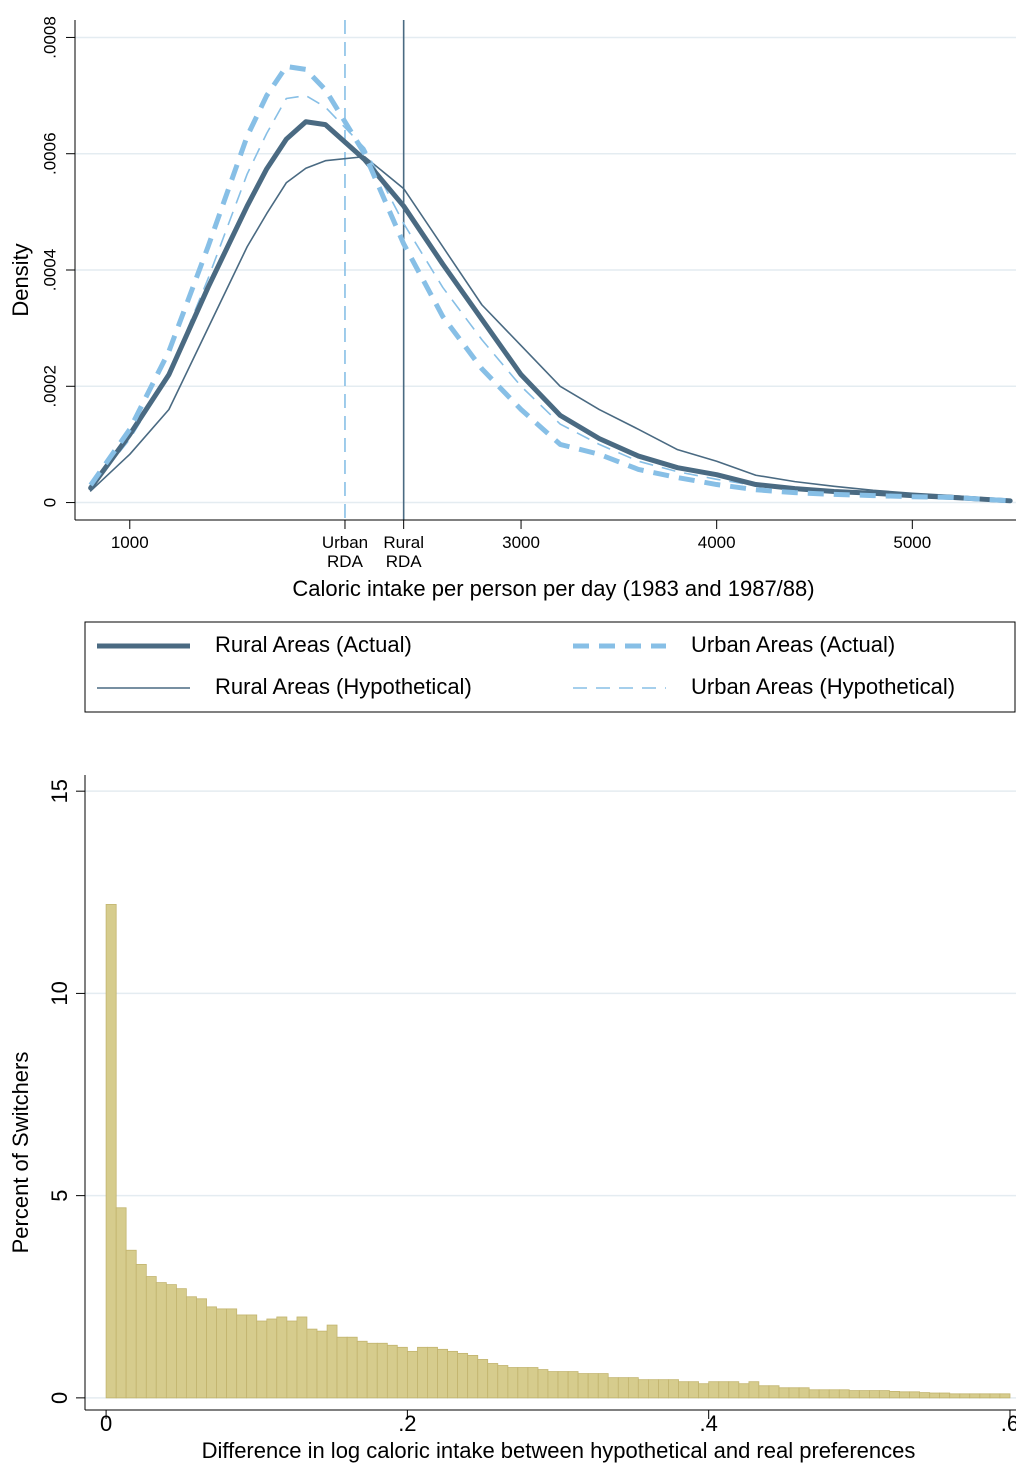  Describe the element at coordinates (912, 542) in the screenshot. I see `x-tick-label: 5000` at that location.